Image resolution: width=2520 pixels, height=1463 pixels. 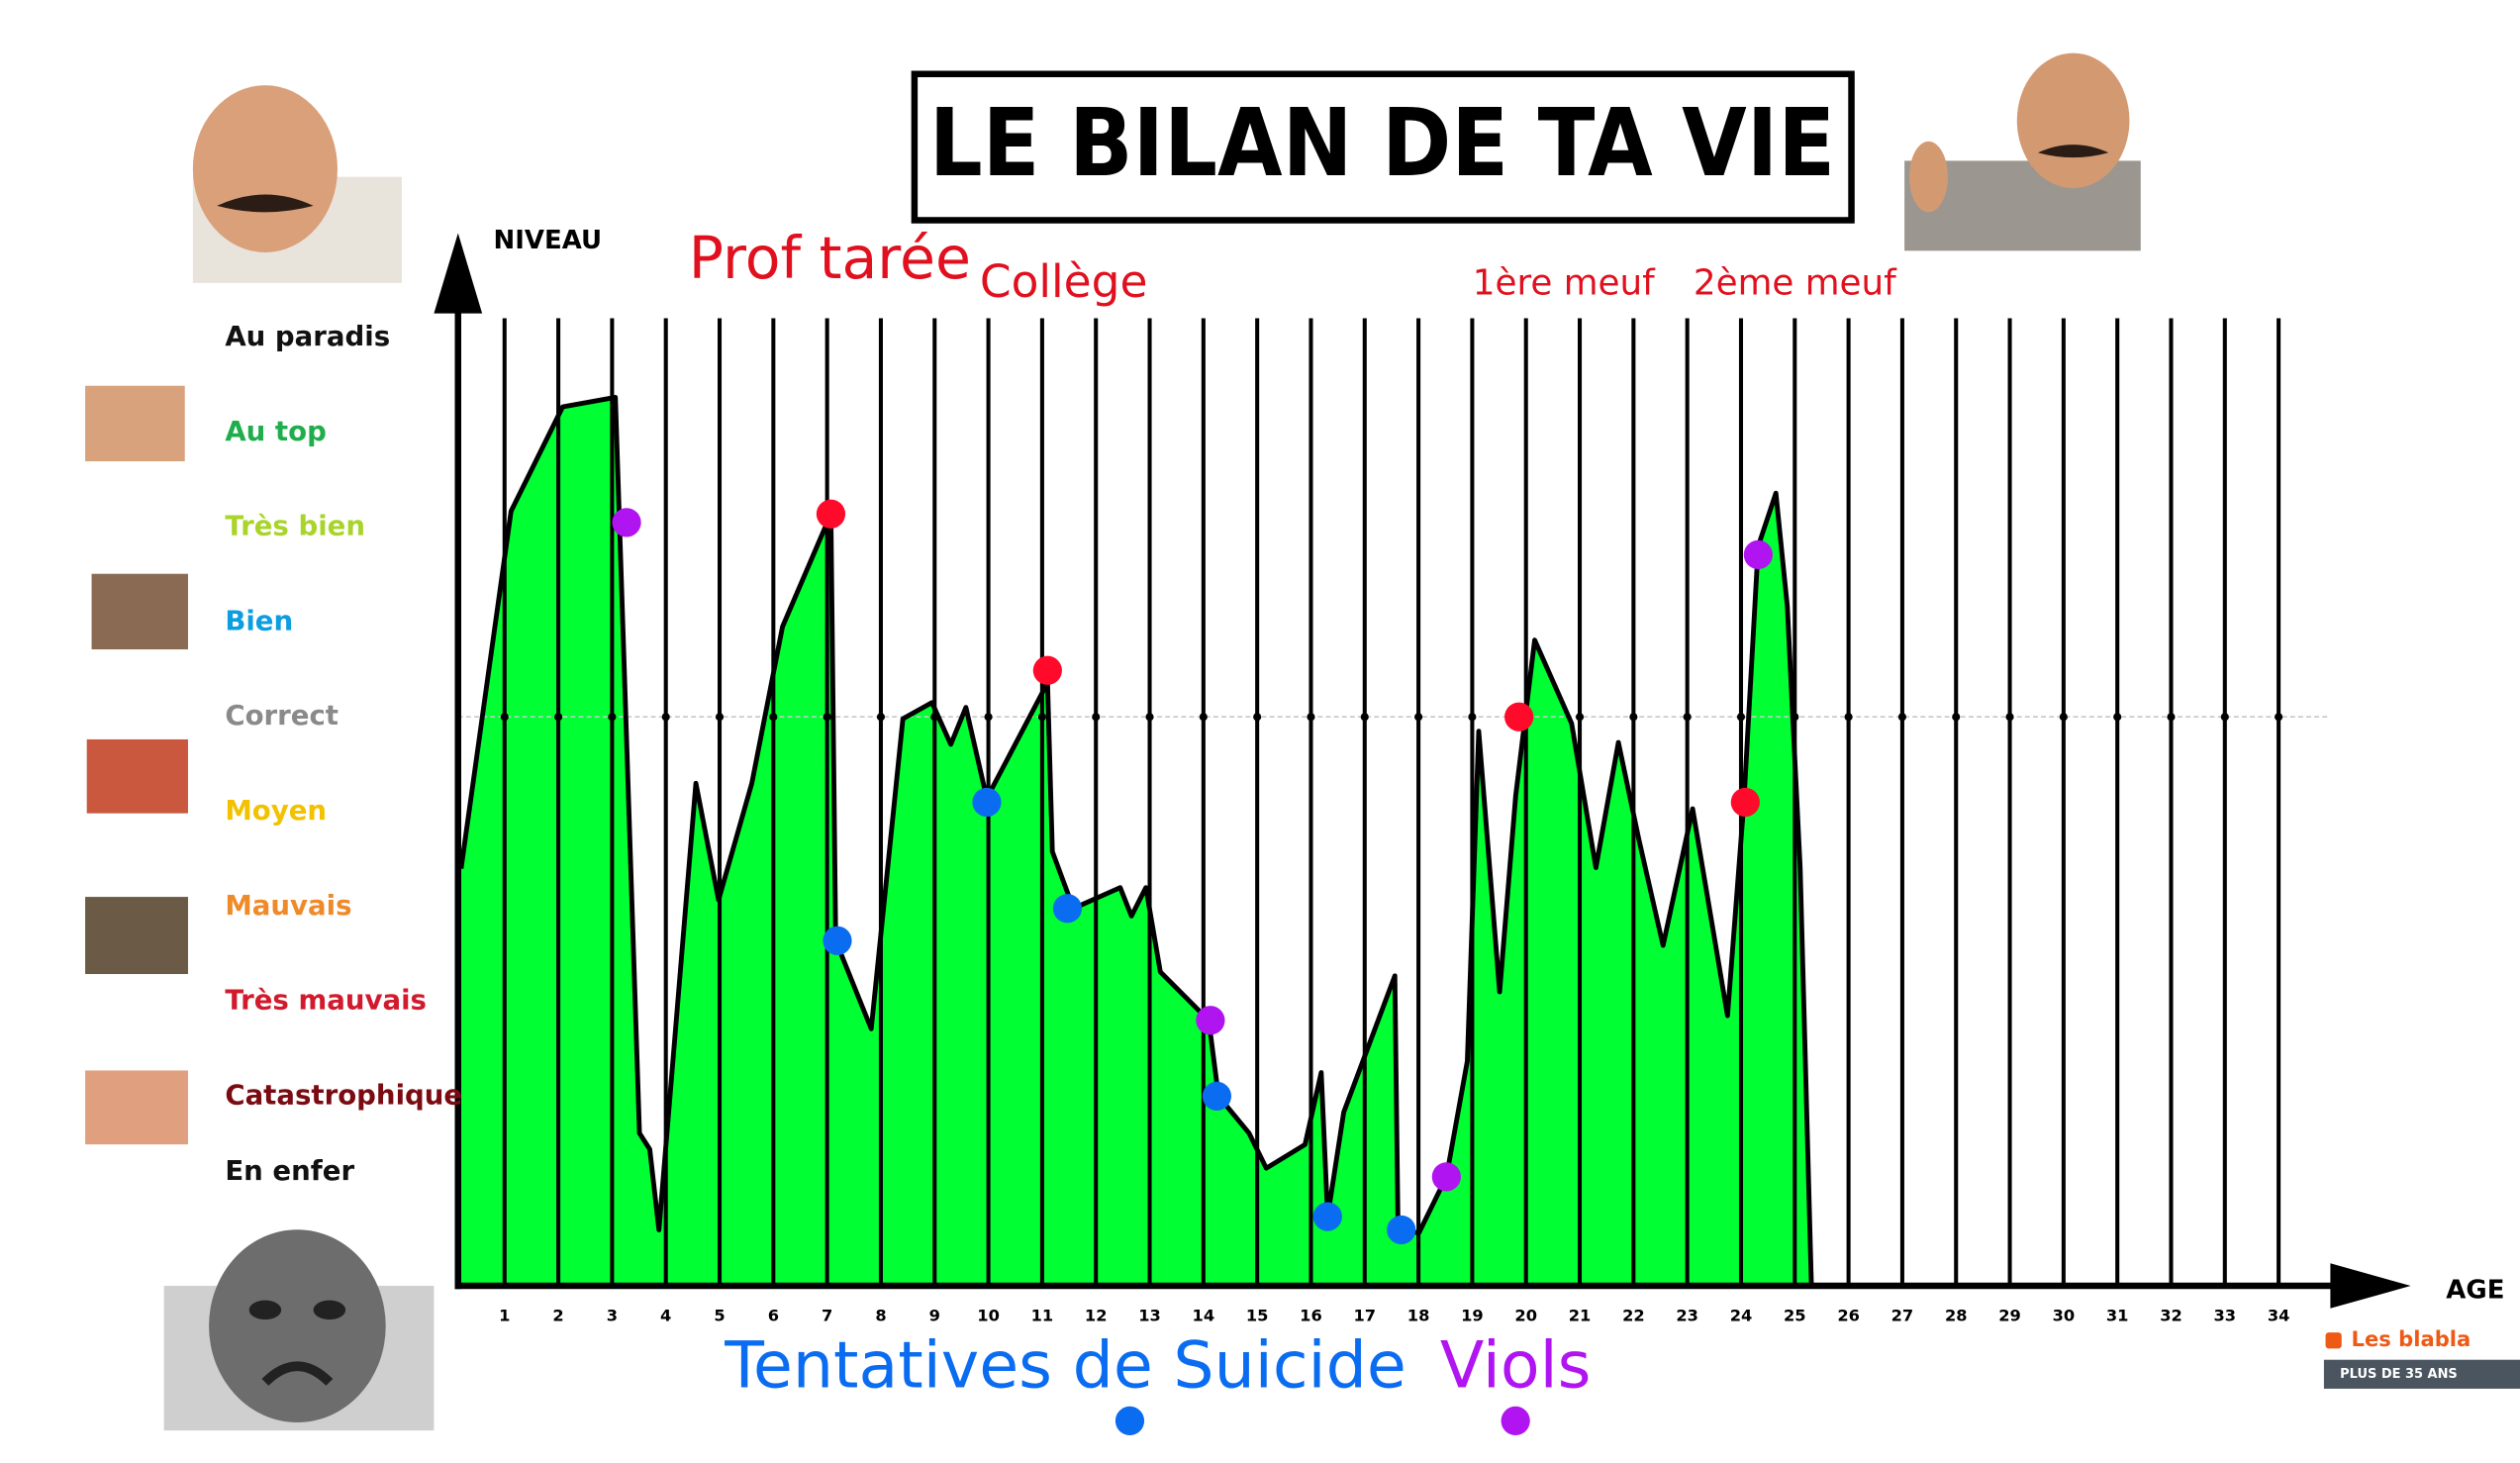 What do you see at coordinates (1096, 1315) in the screenshot?
I see `x-tick-label: 12` at bounding box center [1096, 1315].